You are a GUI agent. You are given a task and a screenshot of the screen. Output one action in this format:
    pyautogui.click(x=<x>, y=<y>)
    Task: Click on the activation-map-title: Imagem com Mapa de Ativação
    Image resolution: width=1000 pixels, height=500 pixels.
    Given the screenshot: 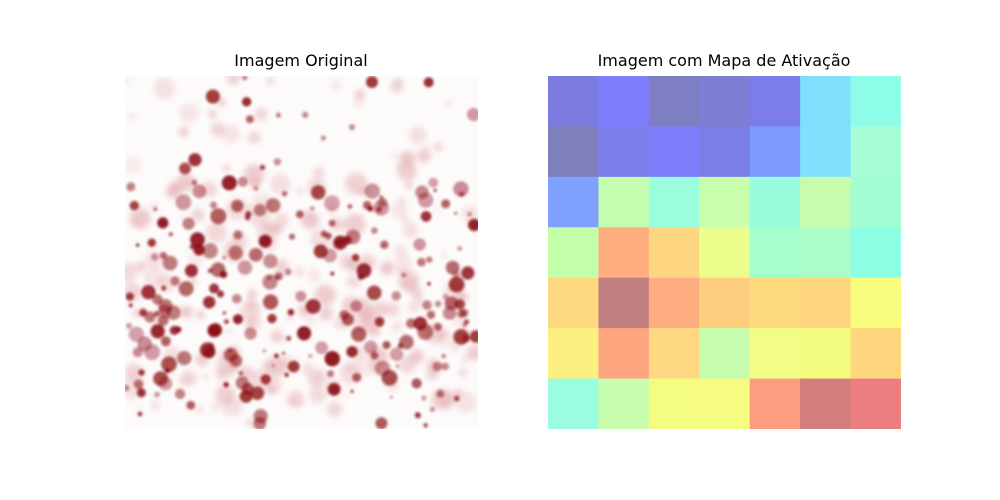 What is the action you would take?
    pyautogui.click(x=724, y=61)
    